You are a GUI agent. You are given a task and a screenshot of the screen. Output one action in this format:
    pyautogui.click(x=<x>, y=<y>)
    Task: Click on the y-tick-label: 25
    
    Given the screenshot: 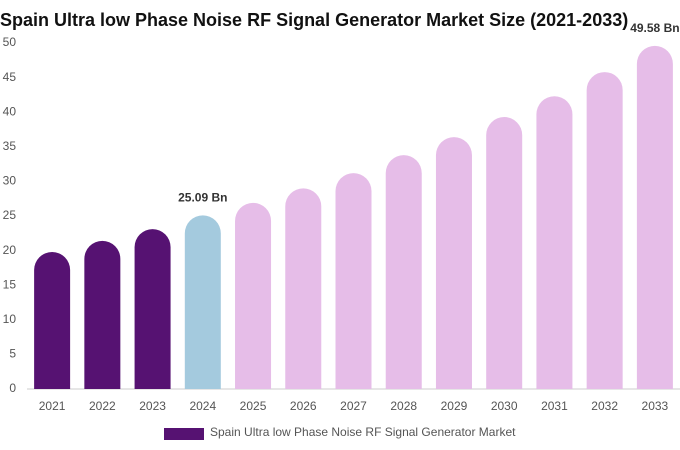 What is the action you would take?
    pyautogui.click(x=10, y=215)
    